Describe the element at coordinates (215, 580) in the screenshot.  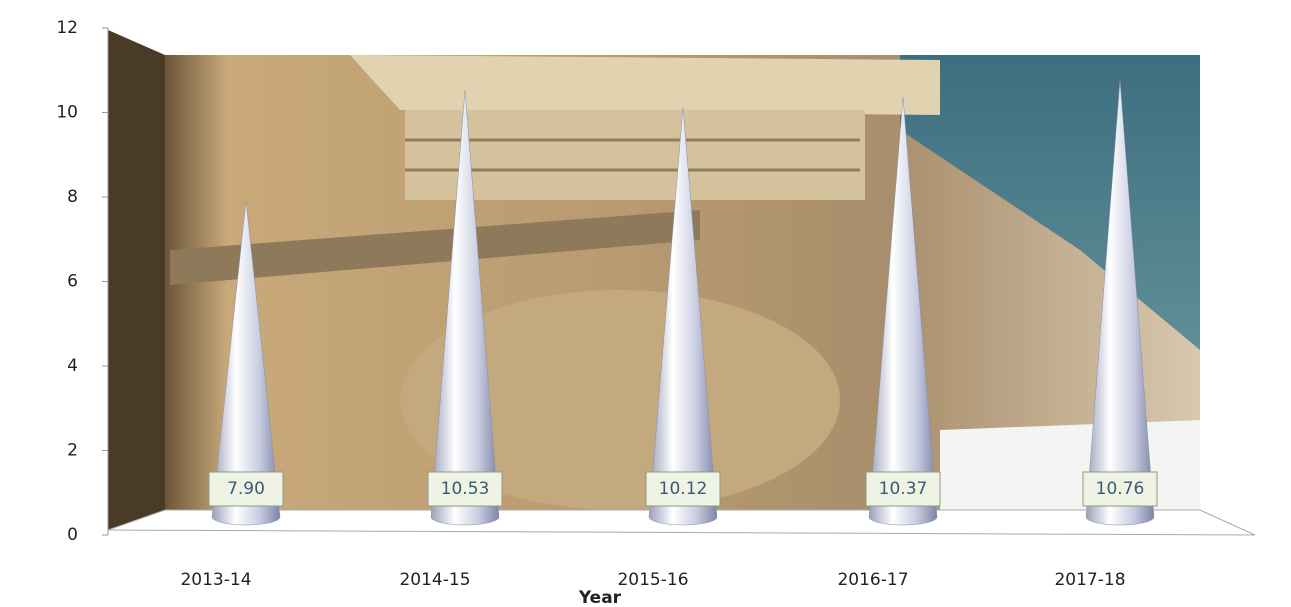
I see `x-tick-label: 2013-14` at that location.